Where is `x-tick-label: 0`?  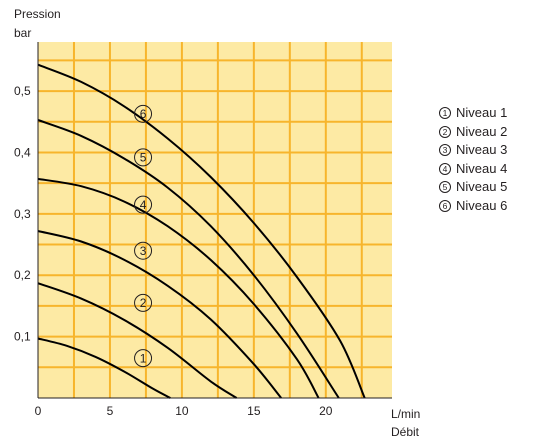
x-tick-label: 0 is located at coordinates (38, 411).